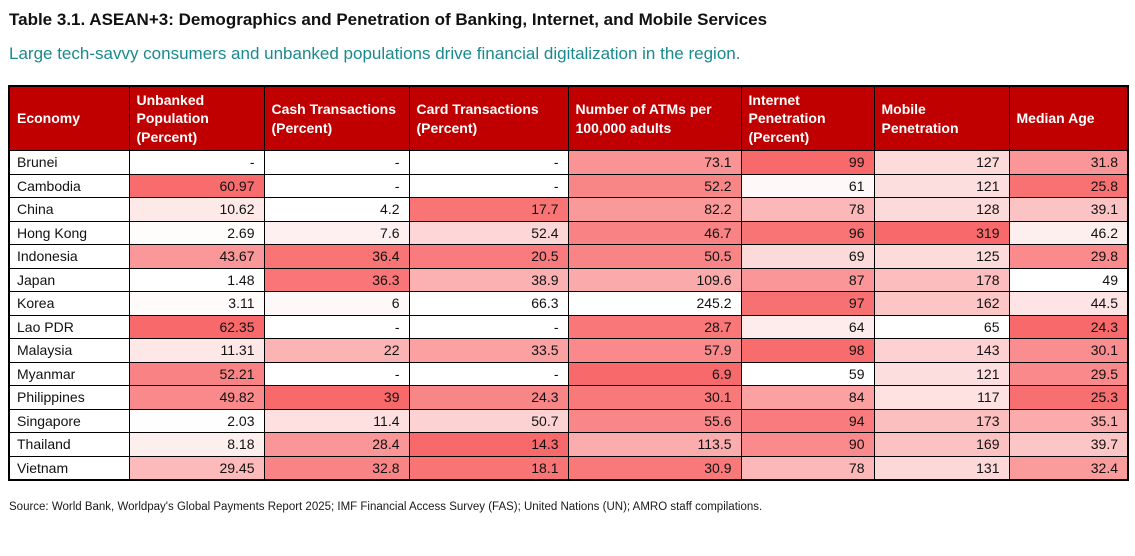 Image resolution: width=1135 pixels, height=556 pixels. Describe the element at coordinates (807, 420) in the screenshot. I see `value-cell: 94` at that location.